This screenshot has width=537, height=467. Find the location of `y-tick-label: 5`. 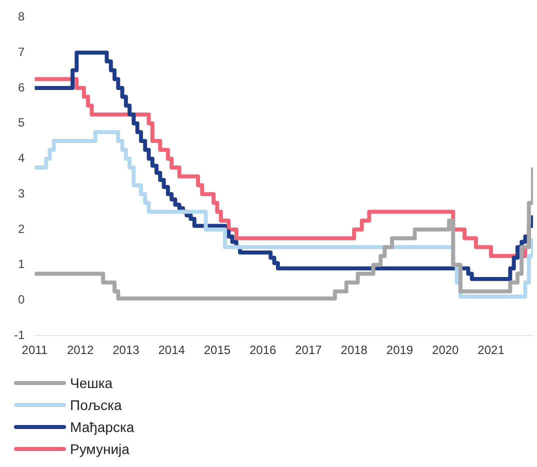

y-tick-label: 5 is located at coordinates (21, 123).